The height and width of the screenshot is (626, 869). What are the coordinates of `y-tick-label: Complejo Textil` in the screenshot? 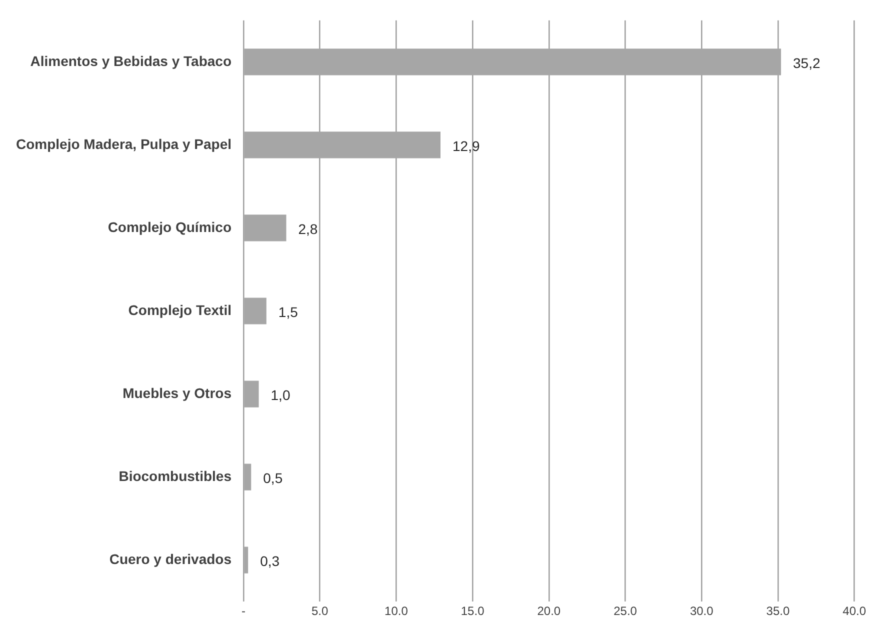 It's located at (180, 310).